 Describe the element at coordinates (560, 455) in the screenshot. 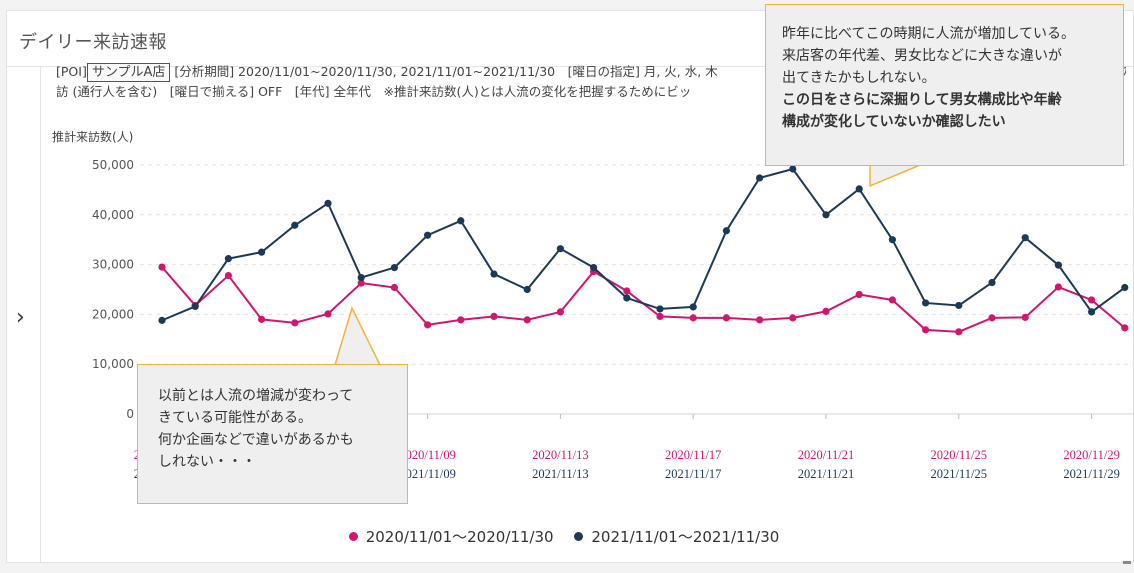

I see `x-tick-label-2020: 2020/11/13` at that location.